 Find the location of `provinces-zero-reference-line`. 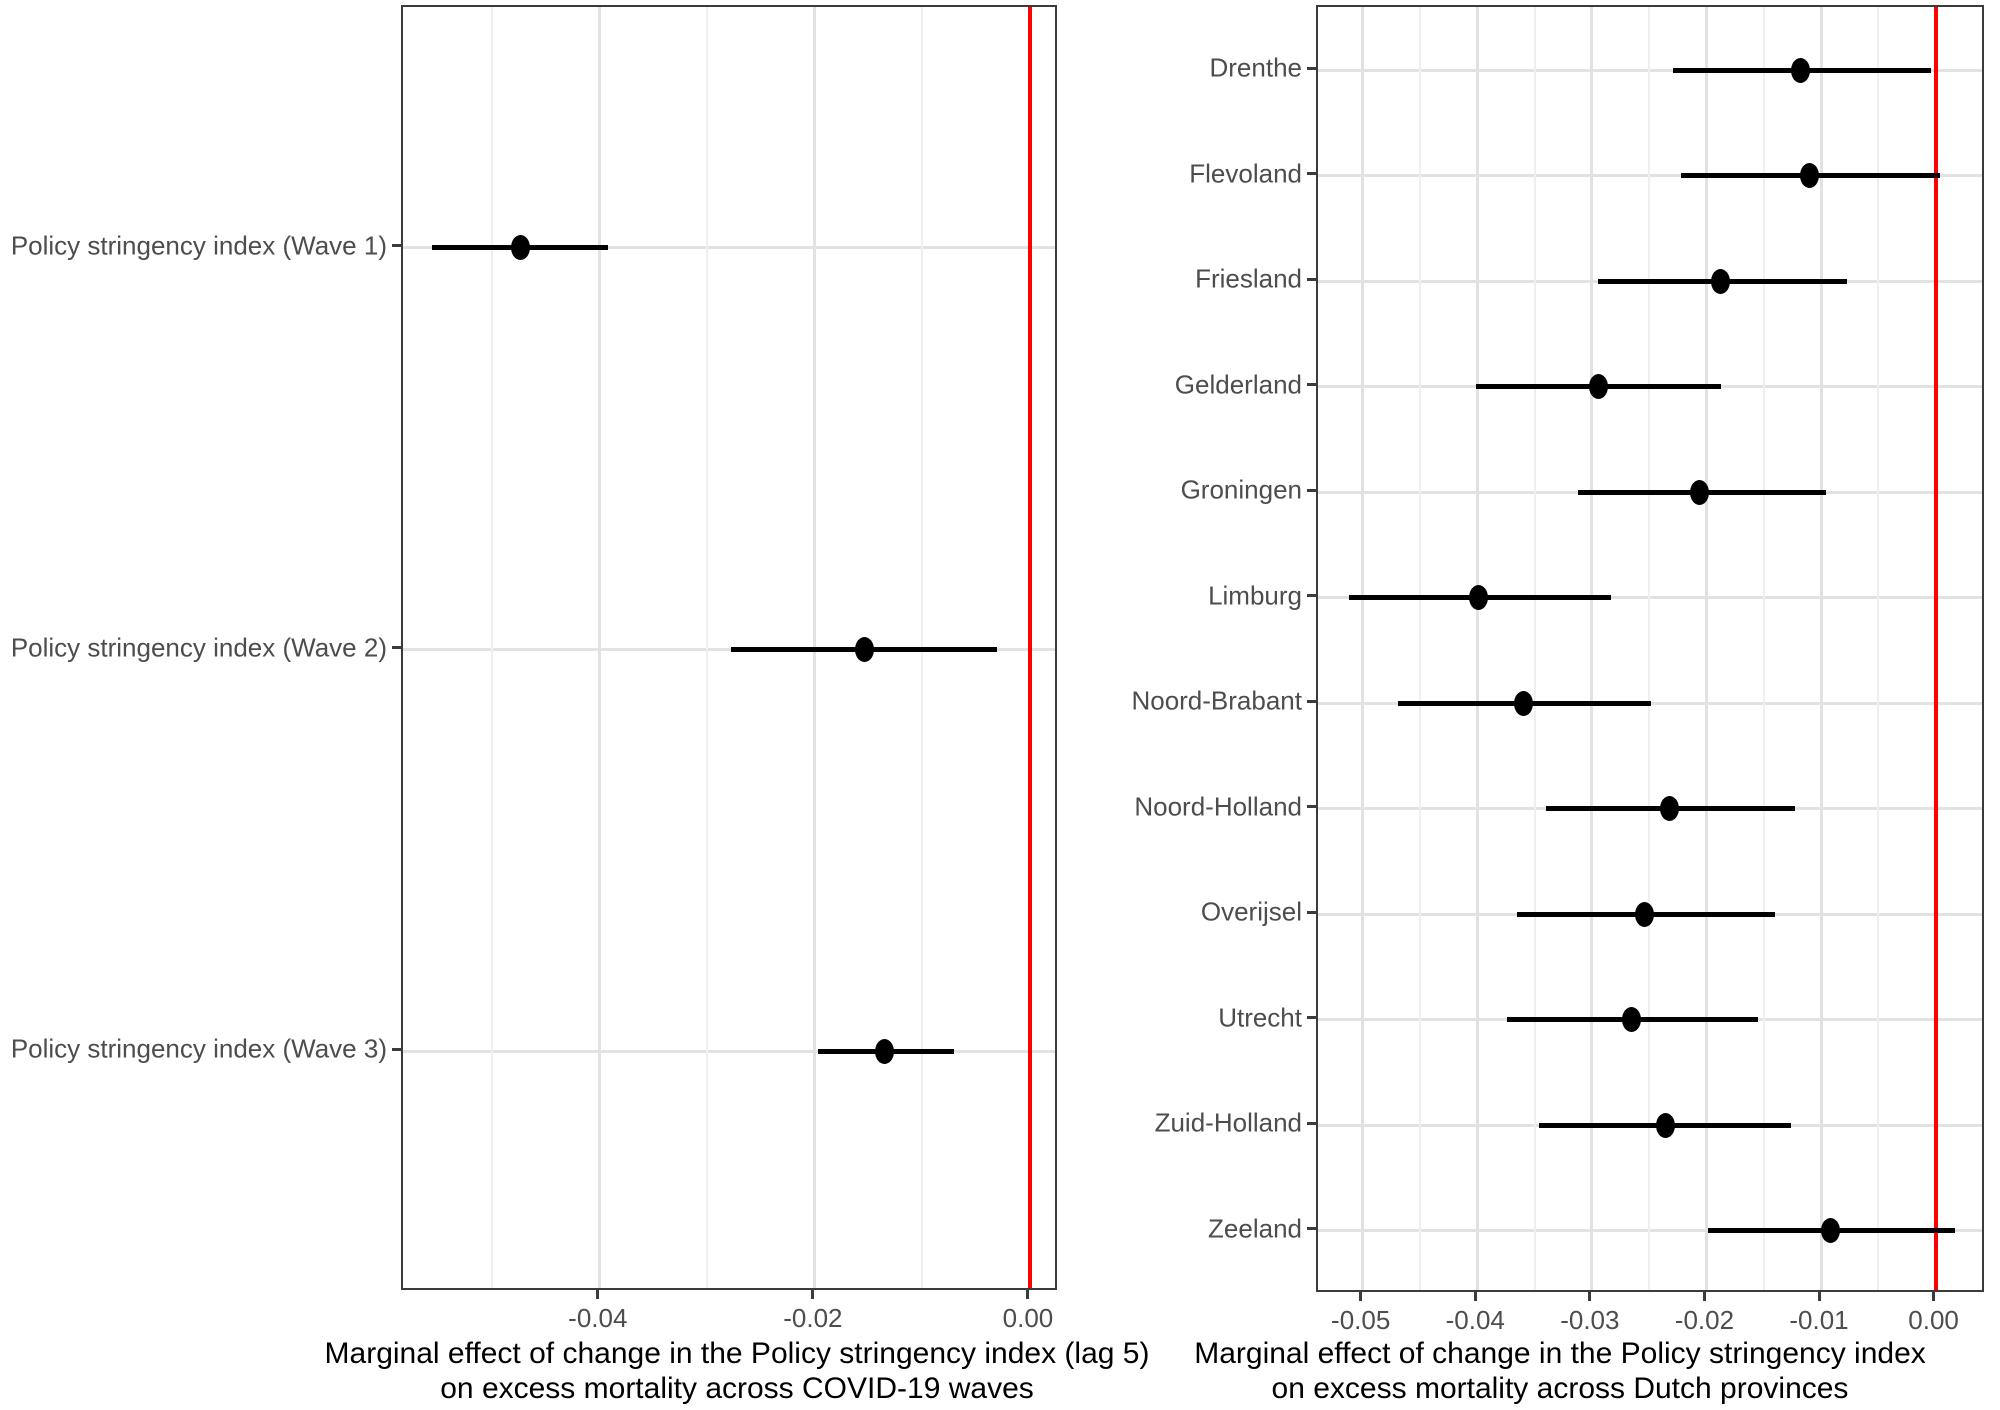

provinces-zero-reference-line is located at coordinates (1935, 648).